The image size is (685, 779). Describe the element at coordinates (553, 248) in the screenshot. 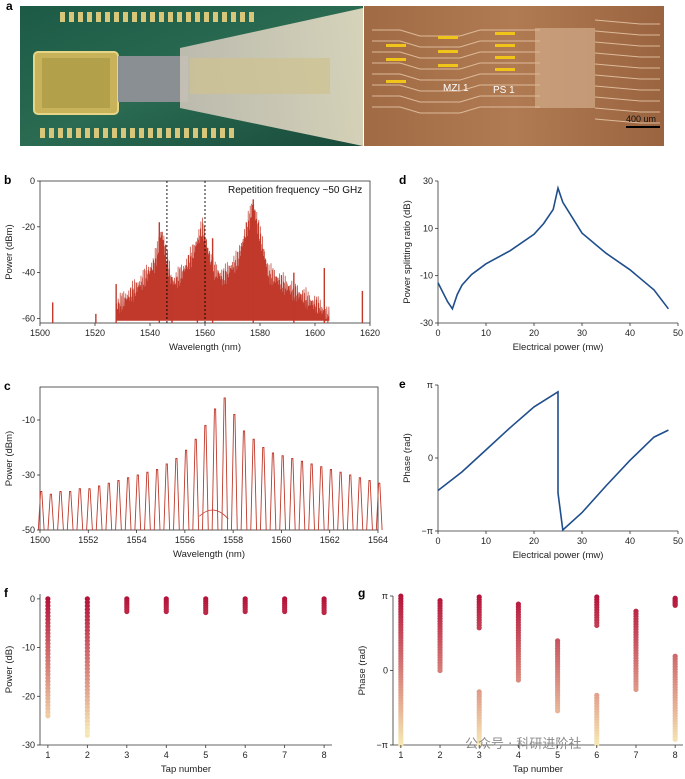

I see `series-line` at that location.